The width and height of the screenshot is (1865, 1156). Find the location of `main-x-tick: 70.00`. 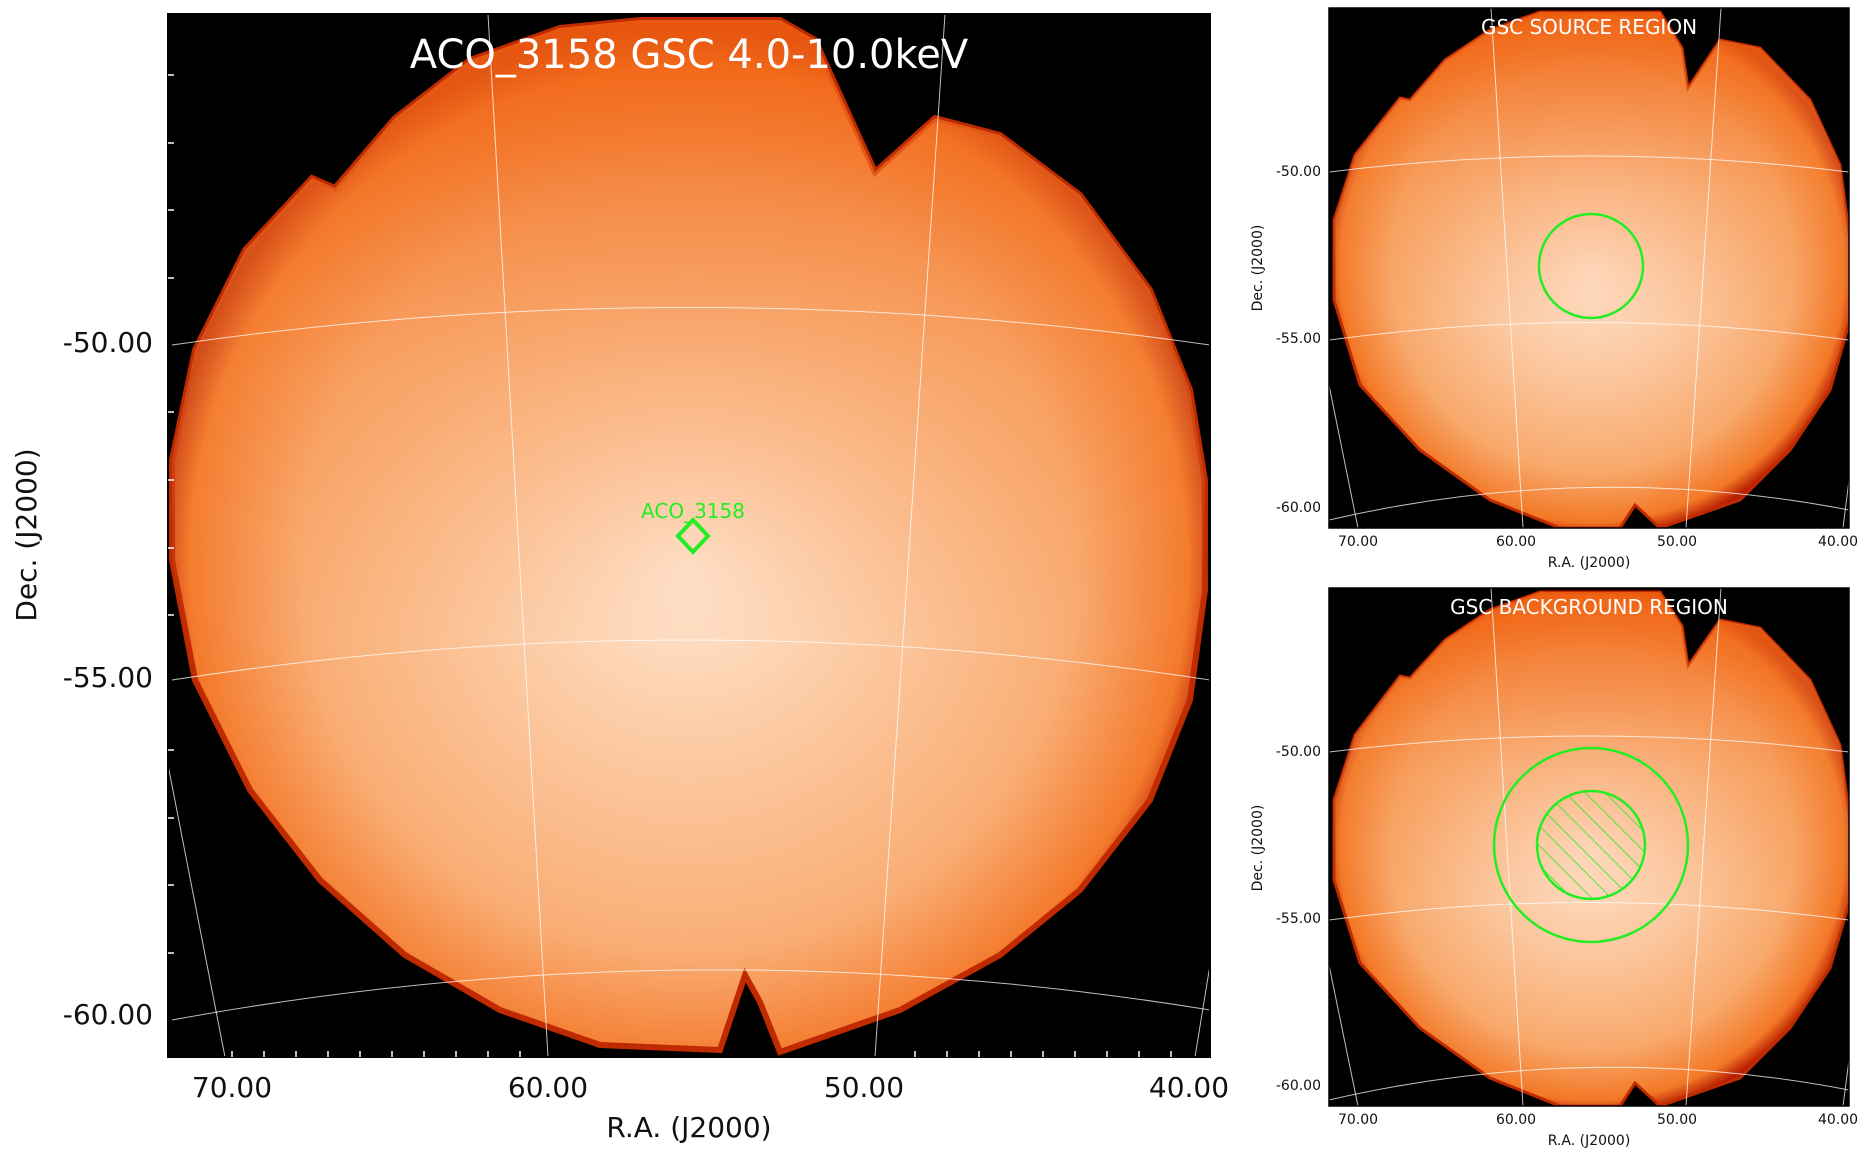

main-x-tick: 70.00 is located at coordinates (232, 1087).